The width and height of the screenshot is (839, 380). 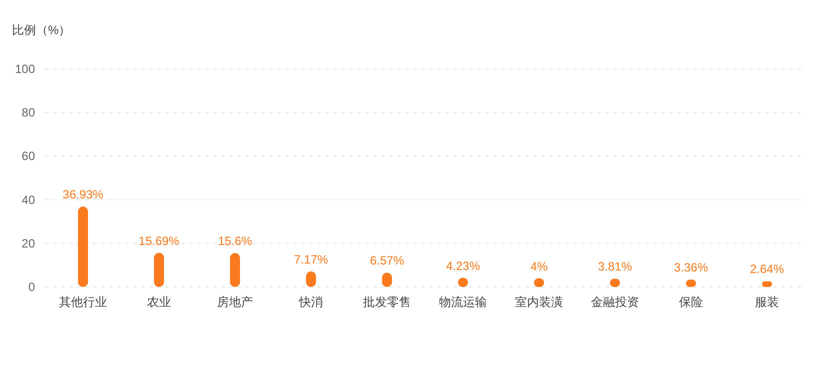 What do you see at coordinates (29, 113) in the screenshot?
I see `y-tick-label: 80` at bounding box center [29, 113].